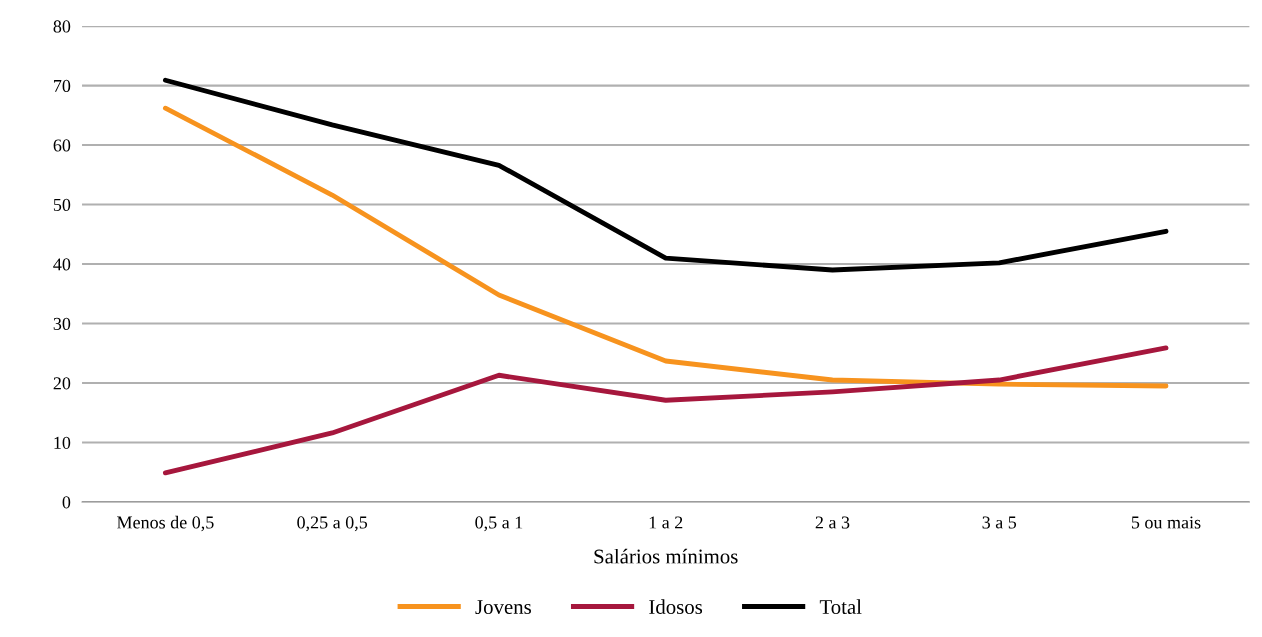  Describe the element at coordinates (840, 607) in the screenshot. I see `legend-label: Total` at that location.